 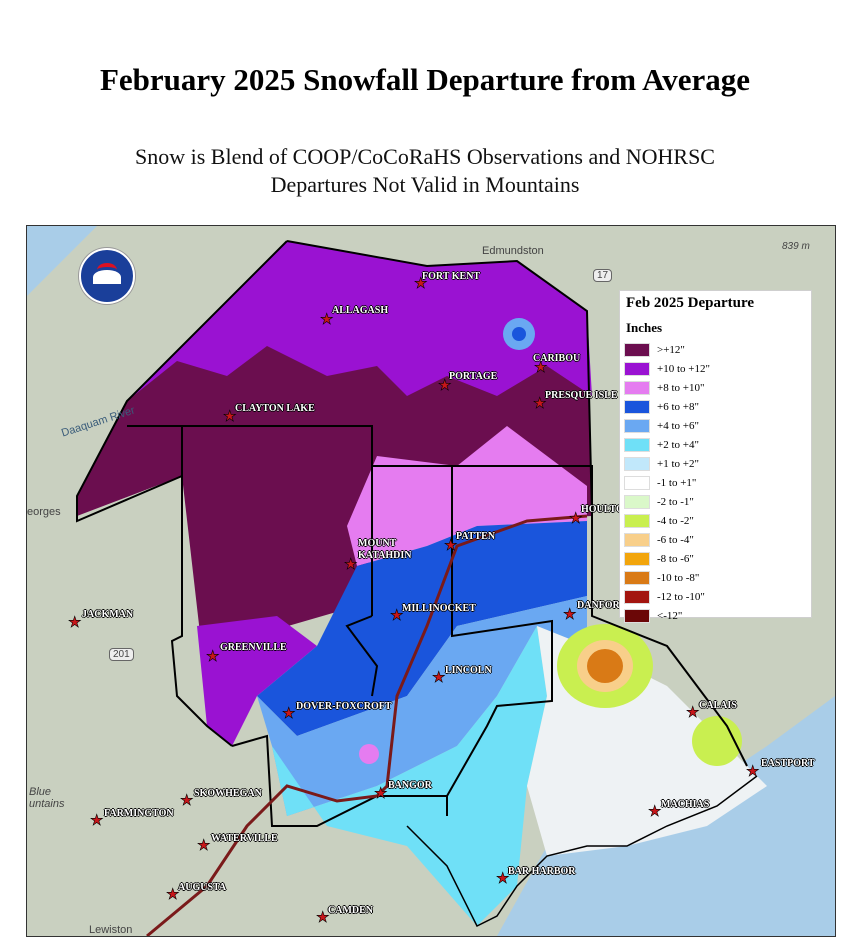 What do you see at coordinates (606, 509) in the screenshot?
I see `city-label: HOULTON` at bounding box center [606, 509].